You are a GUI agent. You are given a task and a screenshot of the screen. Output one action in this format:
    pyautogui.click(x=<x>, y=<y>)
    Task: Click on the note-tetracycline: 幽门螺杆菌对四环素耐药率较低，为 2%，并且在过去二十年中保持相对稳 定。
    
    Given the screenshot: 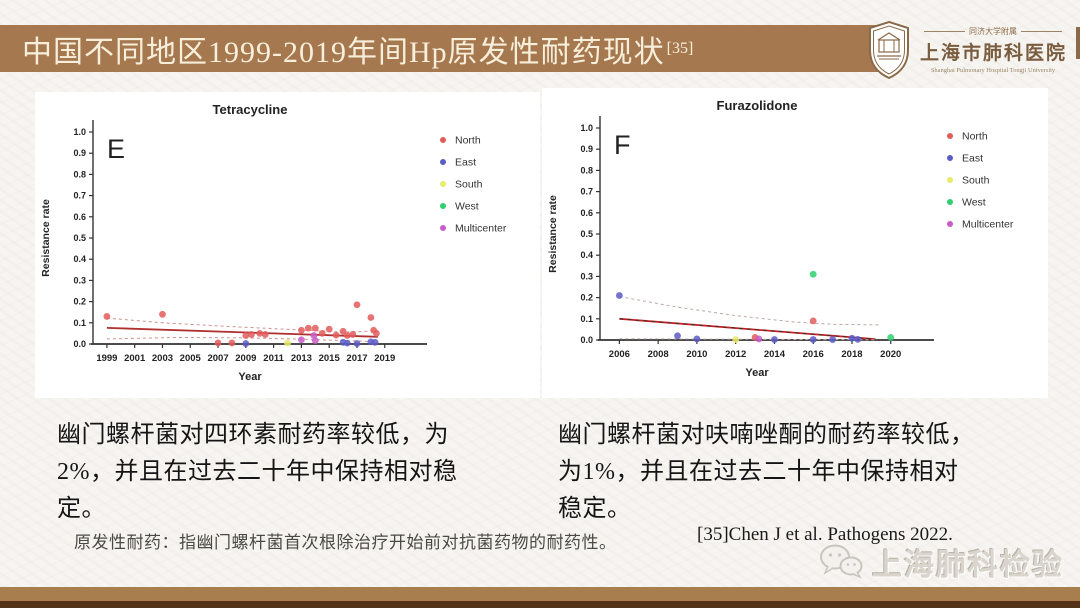 What is the action you would take?
    pyautogui.click(x=257, y=472)
    